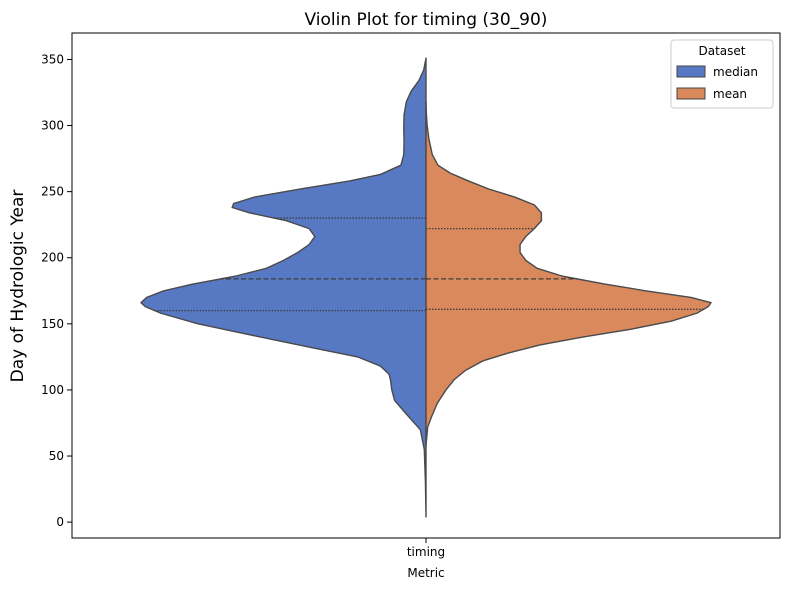 The width and height of the screenshot is (790, 590). I want to click on legend-swatch-mean, so click(691, 93).